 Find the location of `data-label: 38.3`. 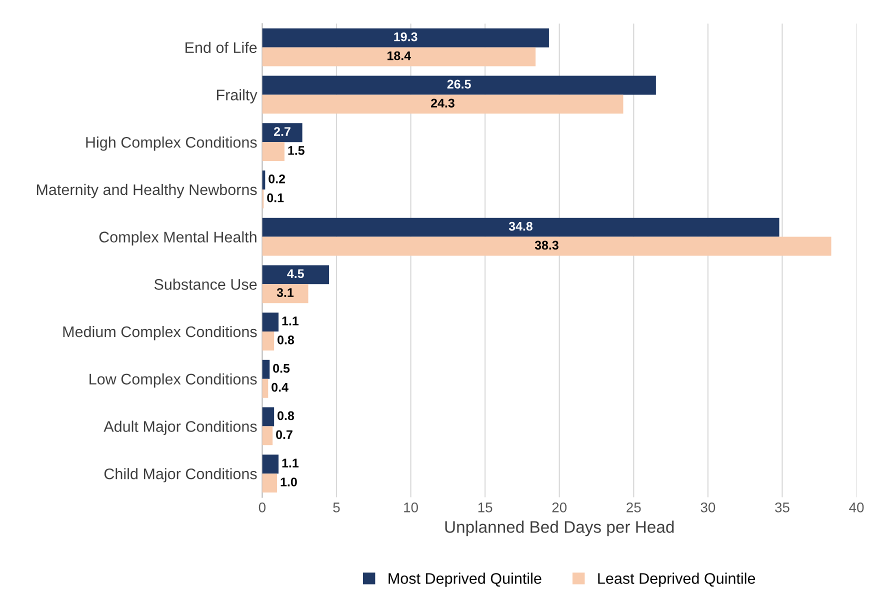

data-label: 38.3 is located at coordinates (546, 245).